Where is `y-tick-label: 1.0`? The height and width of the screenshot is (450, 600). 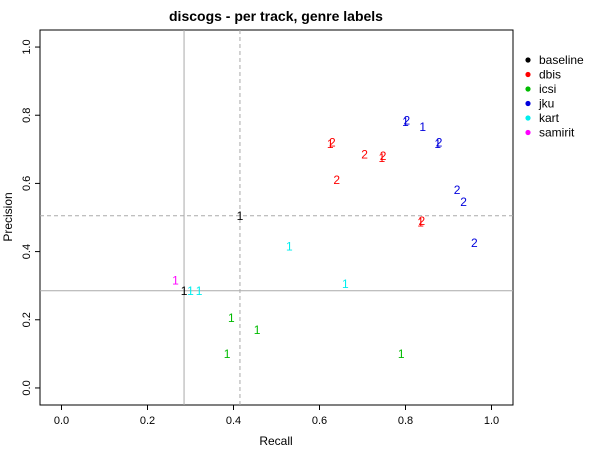 y-tick-label: 1.0 is located at coordinates (27, 46).